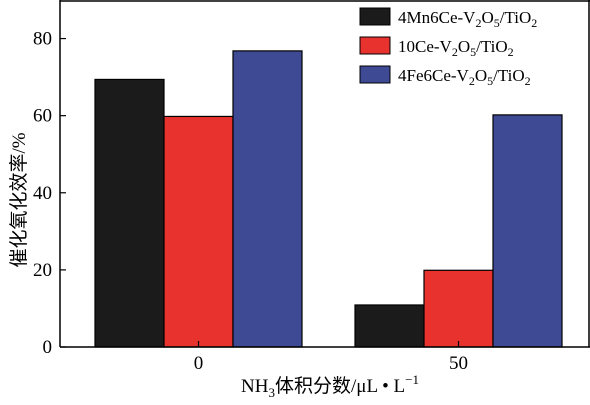  What do you see at coordinates (464, 46) in the screenshot?
I see `legend-label-2-part-3: O` at bounding box center [464, 46].